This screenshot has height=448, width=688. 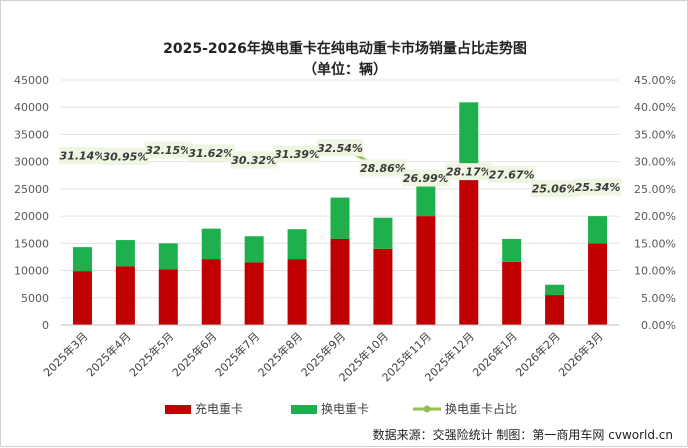 I want to click on legend: 充电重卡 换电重卡 换电重卡占比, so click(x=341, y=408).